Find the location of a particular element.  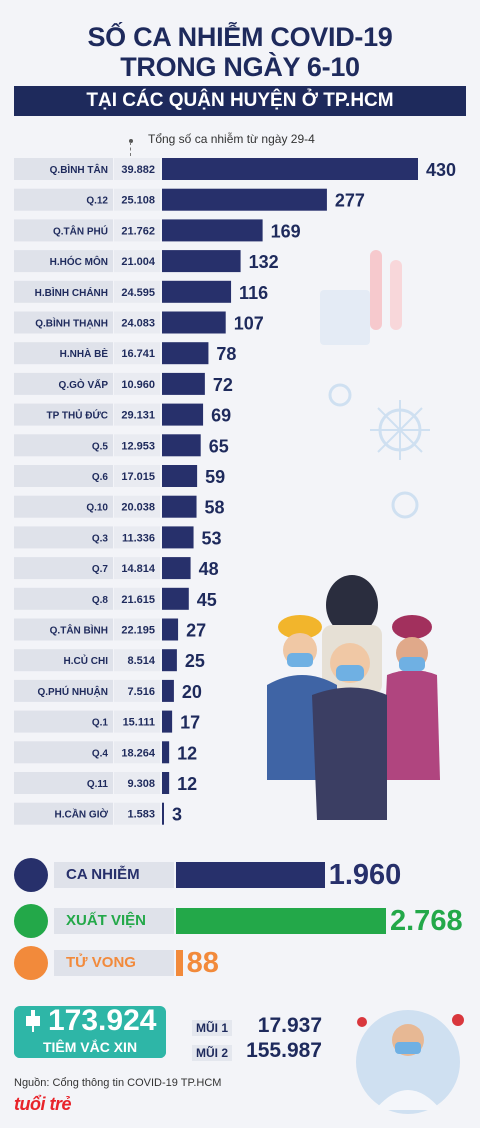

district-label: H.CẦN GIỜ is located at coordinates (81, 814).